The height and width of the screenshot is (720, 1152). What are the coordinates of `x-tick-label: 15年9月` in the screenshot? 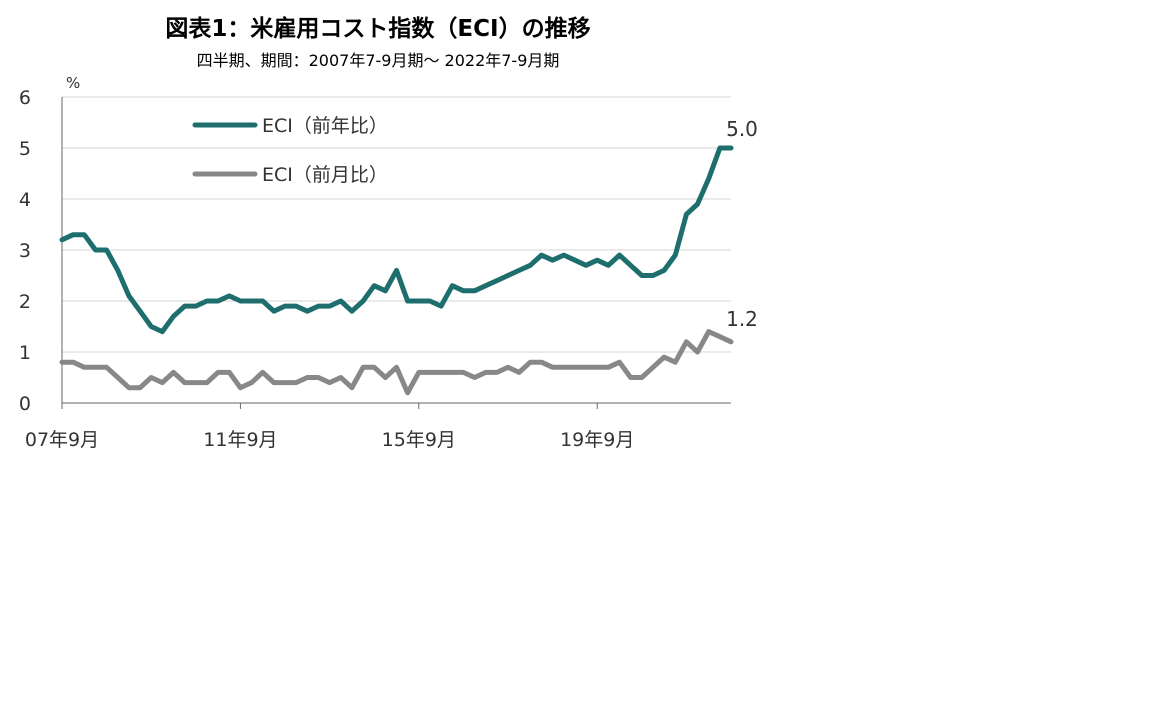 It's located at (419, 440).